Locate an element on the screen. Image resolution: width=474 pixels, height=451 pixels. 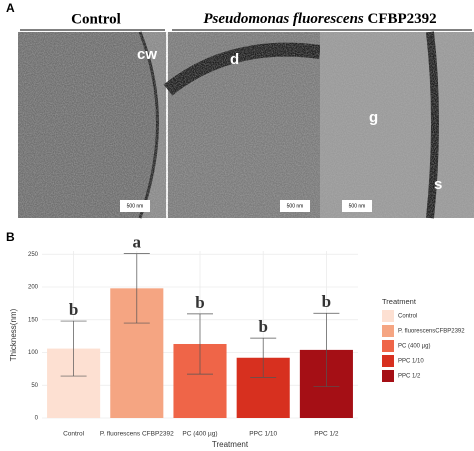
y-tick-label: 200 is located at coordinates (33, 288).